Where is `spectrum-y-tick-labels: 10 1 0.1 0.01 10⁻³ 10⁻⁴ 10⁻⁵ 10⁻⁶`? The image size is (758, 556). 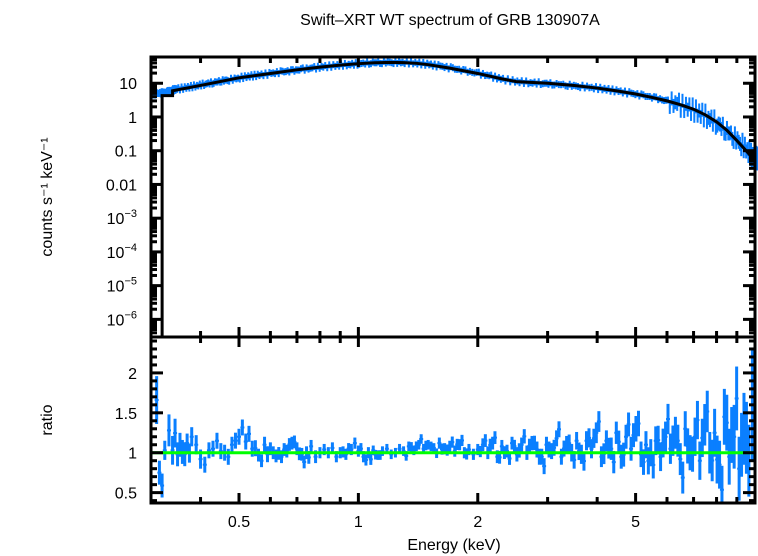
spectrum-y-tick-labels: 10 1 0.1 0.01 10⁻³ 10⁻⁴ 10⁻⁵ 10⁻⁶ is located at coordinates (121, 202).